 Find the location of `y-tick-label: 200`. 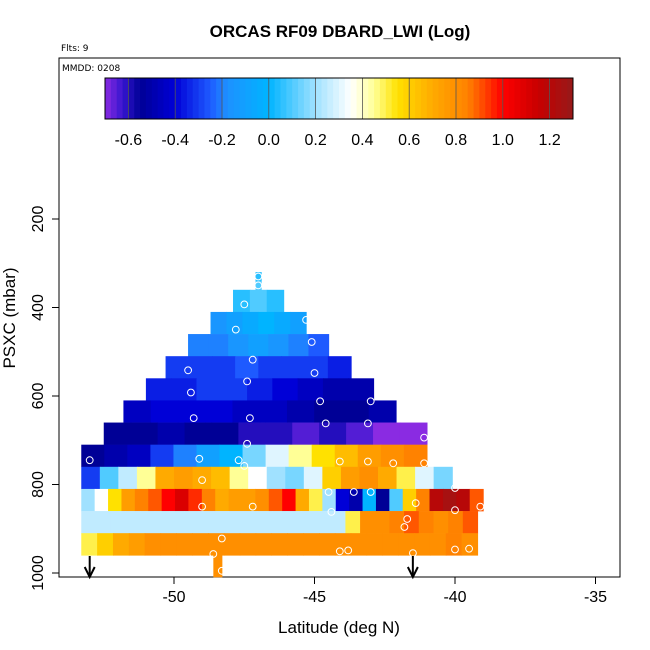

y-tick-label: 200 is located at coordinates (38, 219).